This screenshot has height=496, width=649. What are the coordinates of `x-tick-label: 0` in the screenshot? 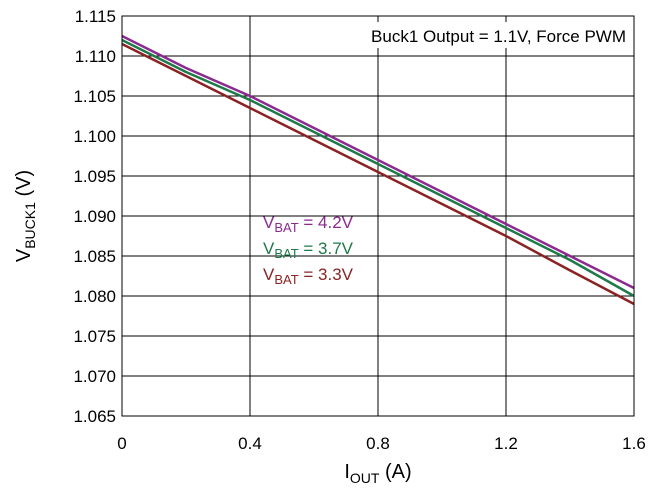 It's located at (121, 443).